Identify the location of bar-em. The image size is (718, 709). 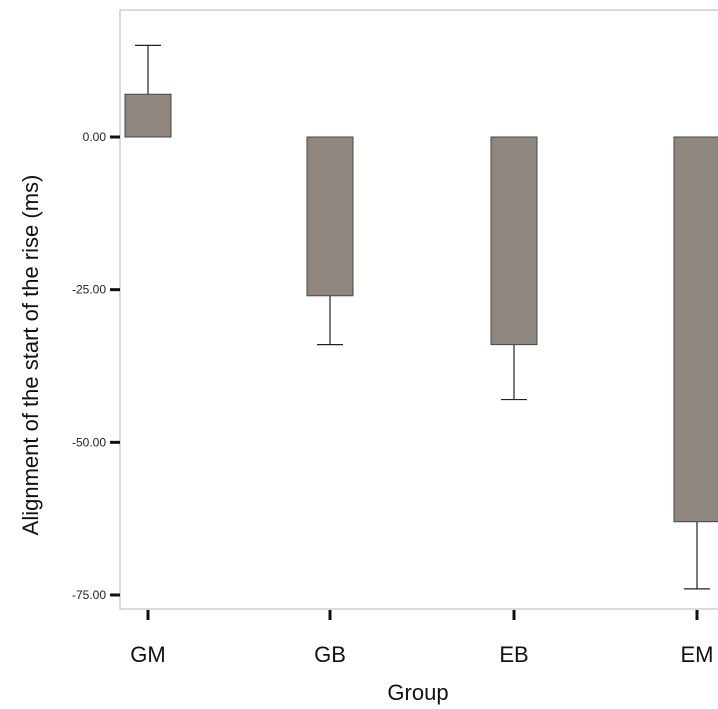
(695, 329).